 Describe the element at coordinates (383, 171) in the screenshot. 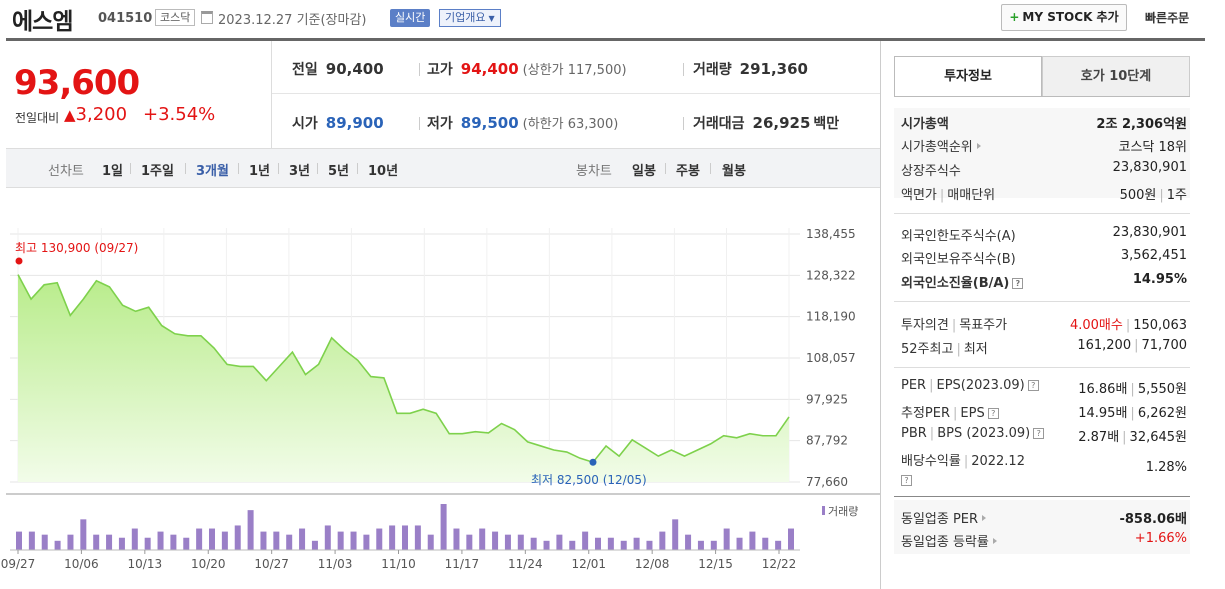

I see `period-10y: 10년` at that location.